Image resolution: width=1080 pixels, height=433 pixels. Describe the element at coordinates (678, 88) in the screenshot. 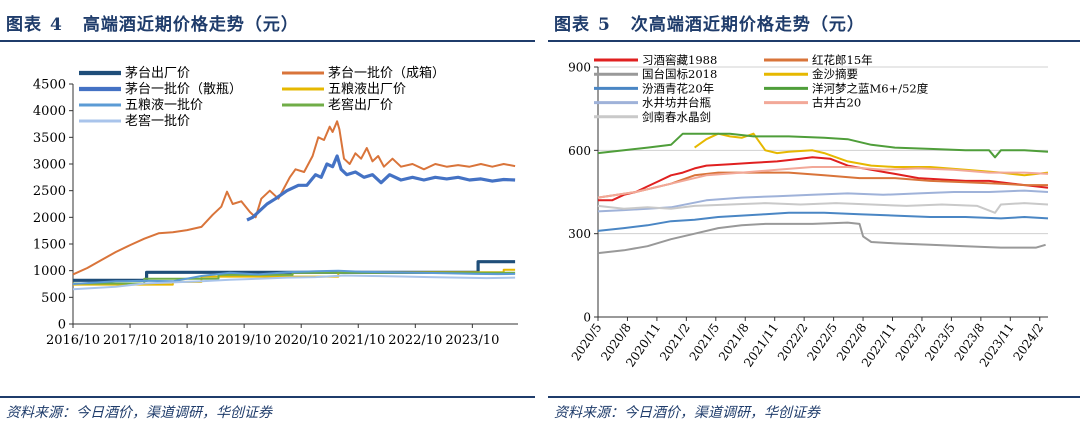

I see `legend-label-4: 汾酒青花20年` at that location.